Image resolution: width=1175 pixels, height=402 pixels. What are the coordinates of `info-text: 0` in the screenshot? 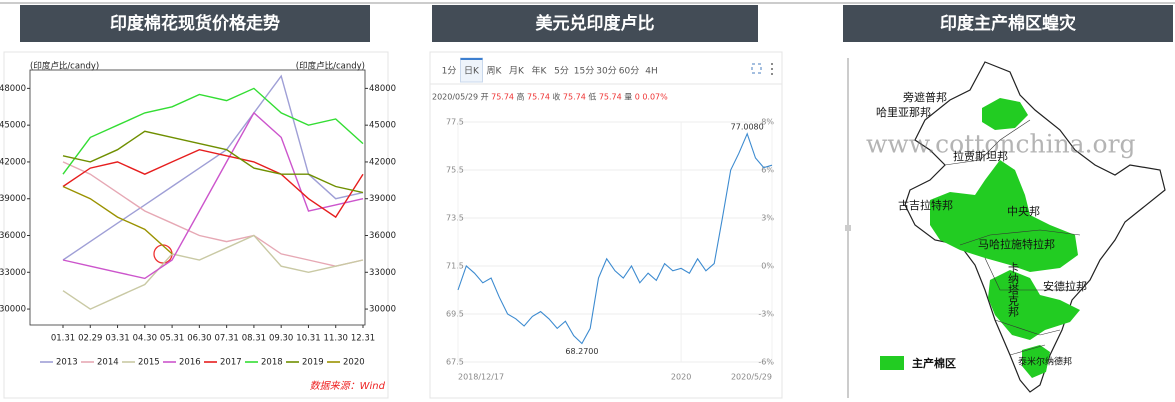 It's located at (637, 97).